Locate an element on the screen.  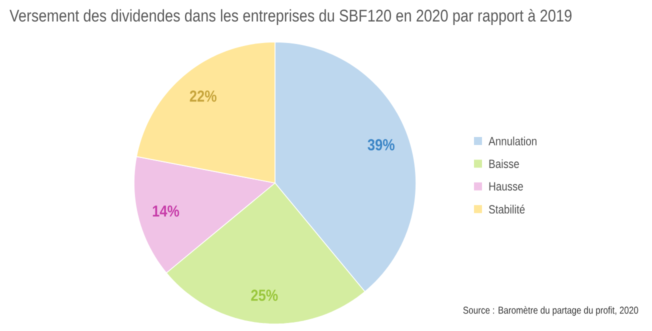
chart-title: Versement des dividendes dans les entreprises du SBF120 en 2020 par rapport à 2019 is located at coordinates (291, 17).